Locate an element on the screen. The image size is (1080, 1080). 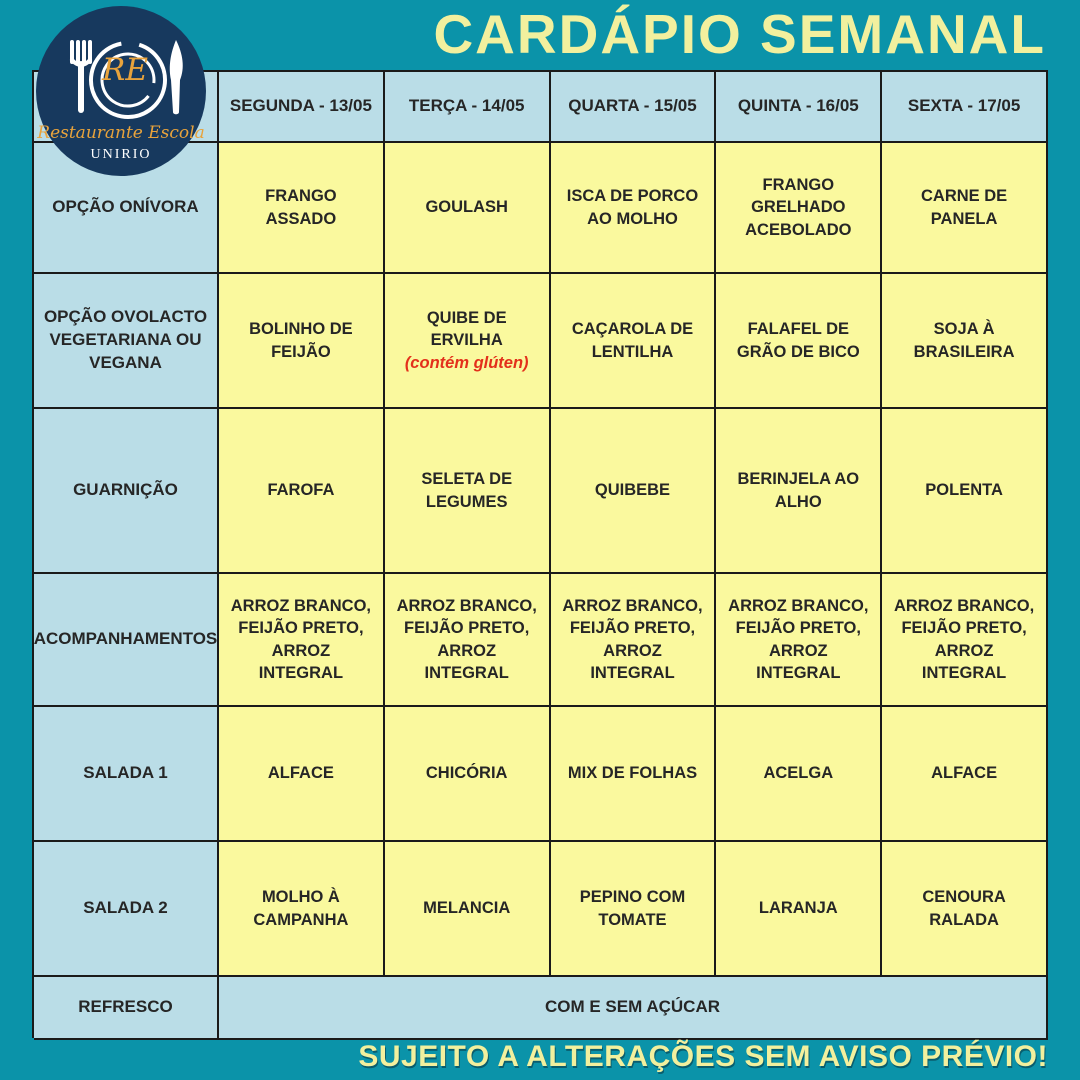
logo-monogram: RE is located at coordinates (125, 70).